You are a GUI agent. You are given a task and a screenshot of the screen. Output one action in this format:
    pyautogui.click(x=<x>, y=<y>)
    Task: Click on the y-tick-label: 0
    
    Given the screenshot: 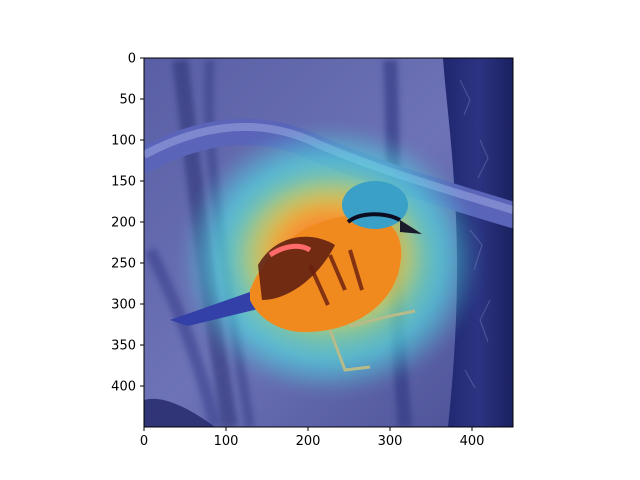 What is the action you would take?
    pyautogui.click(x=132, y=59)
    